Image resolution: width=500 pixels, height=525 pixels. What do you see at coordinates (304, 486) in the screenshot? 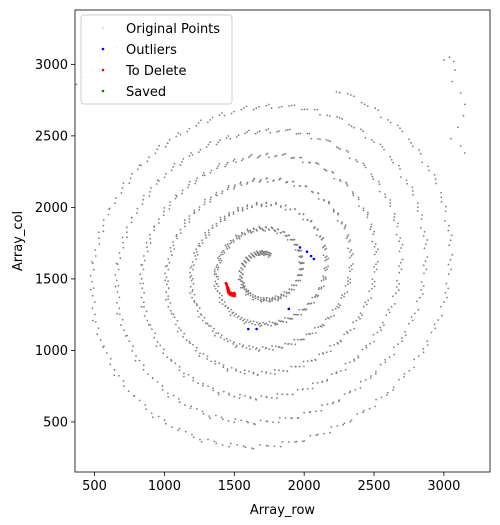
I see `x-tick-label: 2000` at bounding box center [304, 486].